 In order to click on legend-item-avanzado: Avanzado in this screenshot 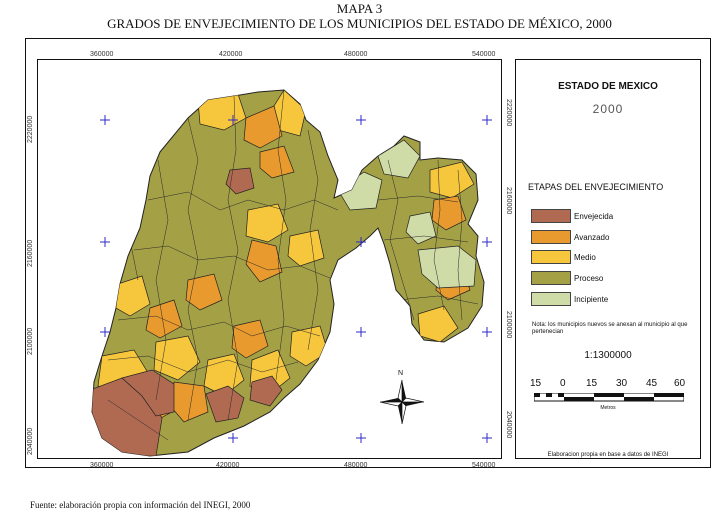, I will do `click(570, 237)`.